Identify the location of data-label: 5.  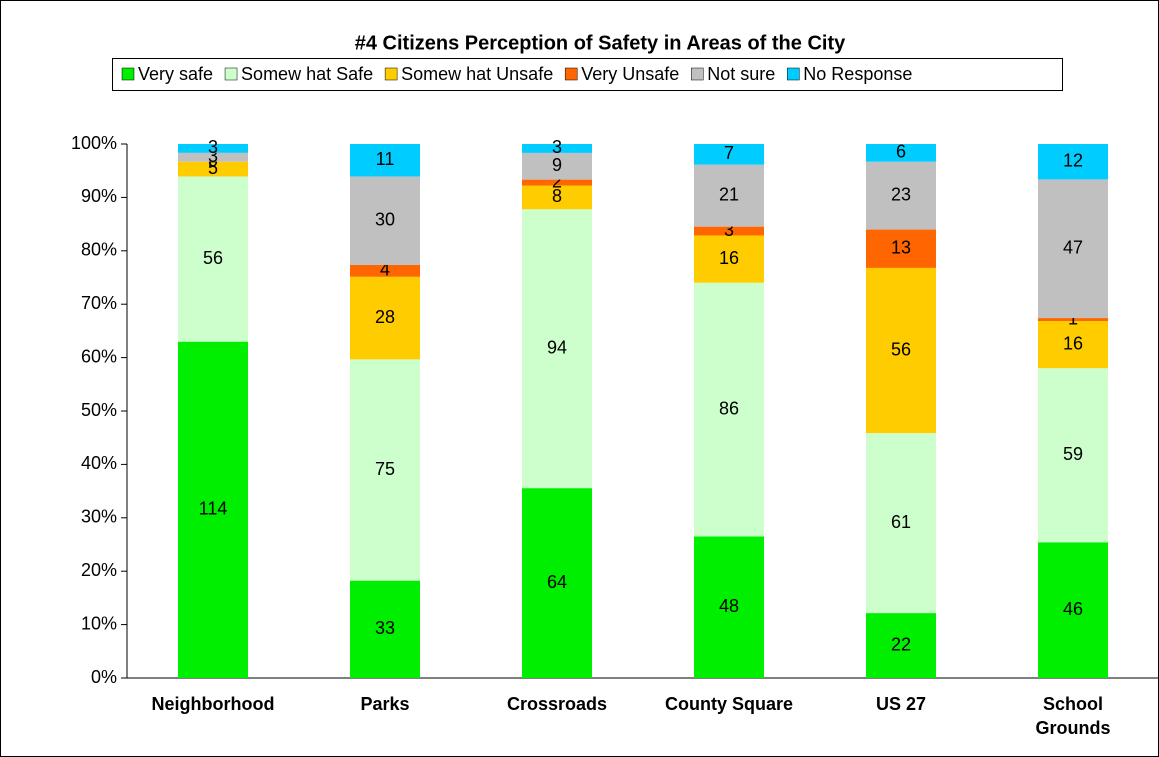
(213, 168).